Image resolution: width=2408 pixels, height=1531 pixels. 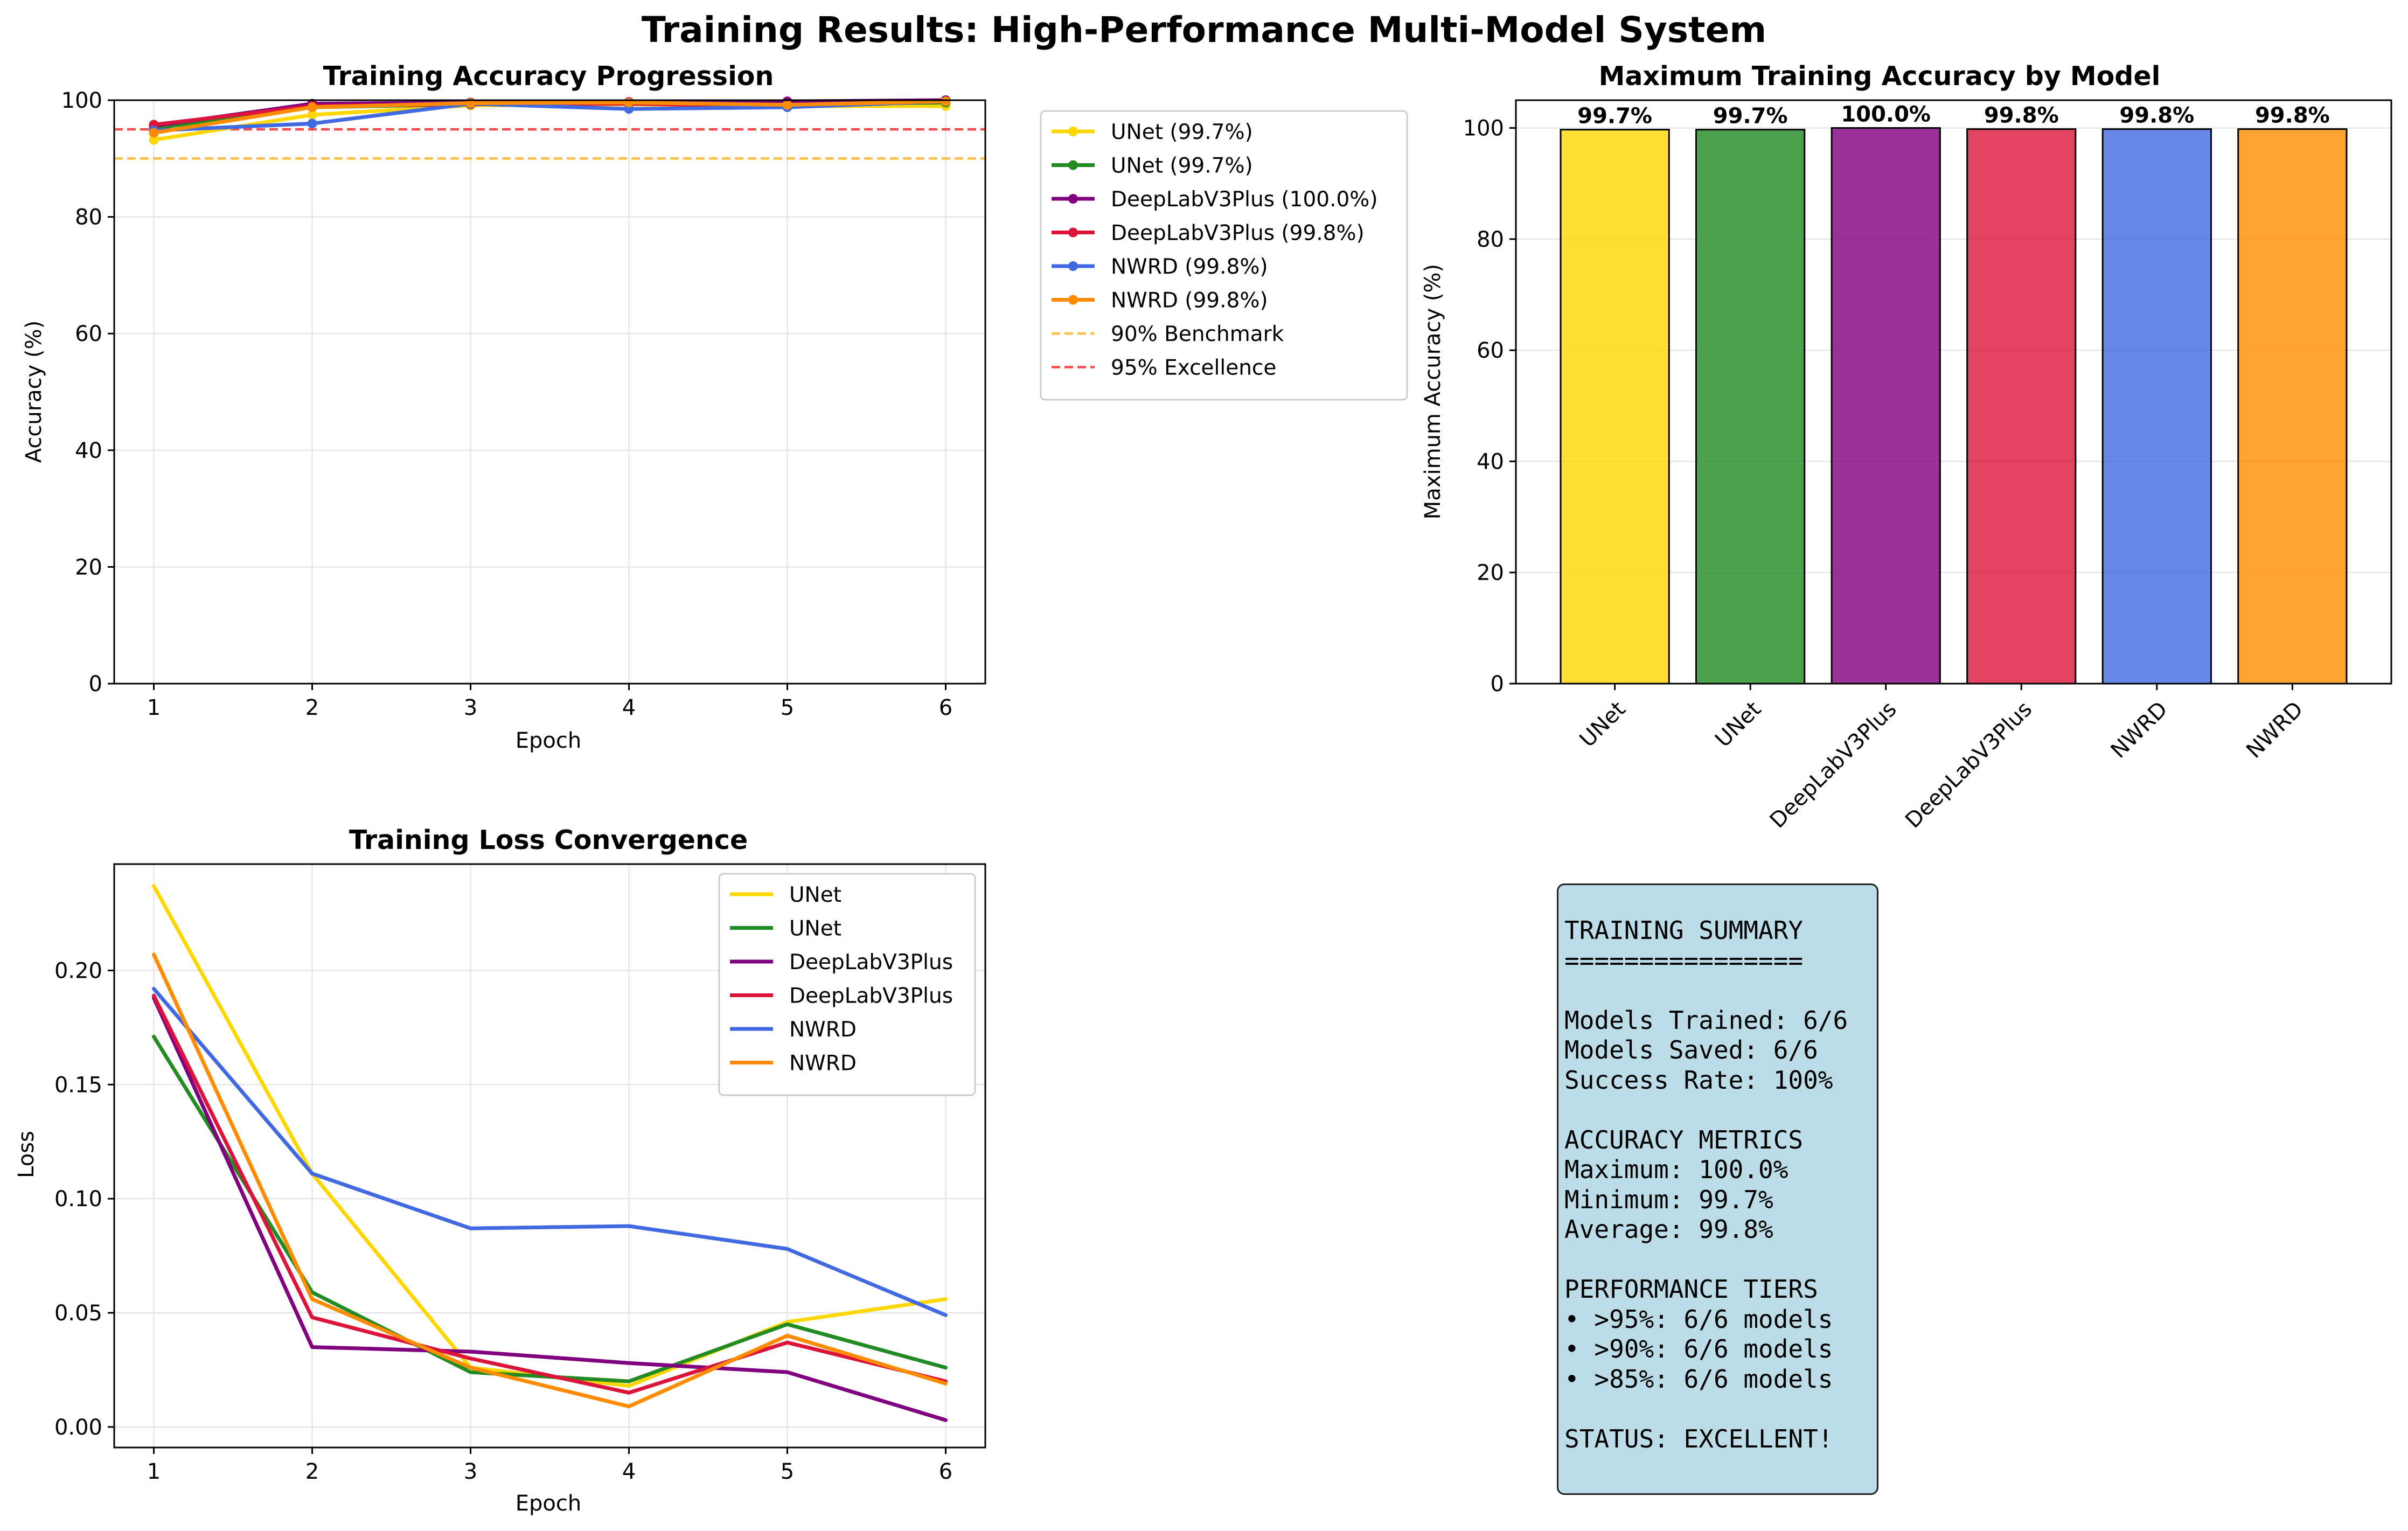 I want to click on training-summary-box, so click(x=1717, y=1189).